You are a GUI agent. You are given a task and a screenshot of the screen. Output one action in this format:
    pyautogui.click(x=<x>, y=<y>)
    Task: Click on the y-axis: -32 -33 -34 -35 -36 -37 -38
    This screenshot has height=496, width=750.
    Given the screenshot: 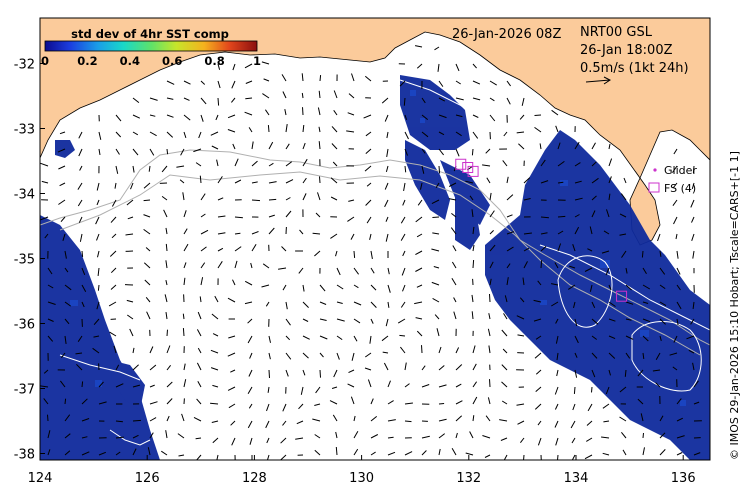 What is the action you would take?
    pyautogui.click(x=29, y=260)
    